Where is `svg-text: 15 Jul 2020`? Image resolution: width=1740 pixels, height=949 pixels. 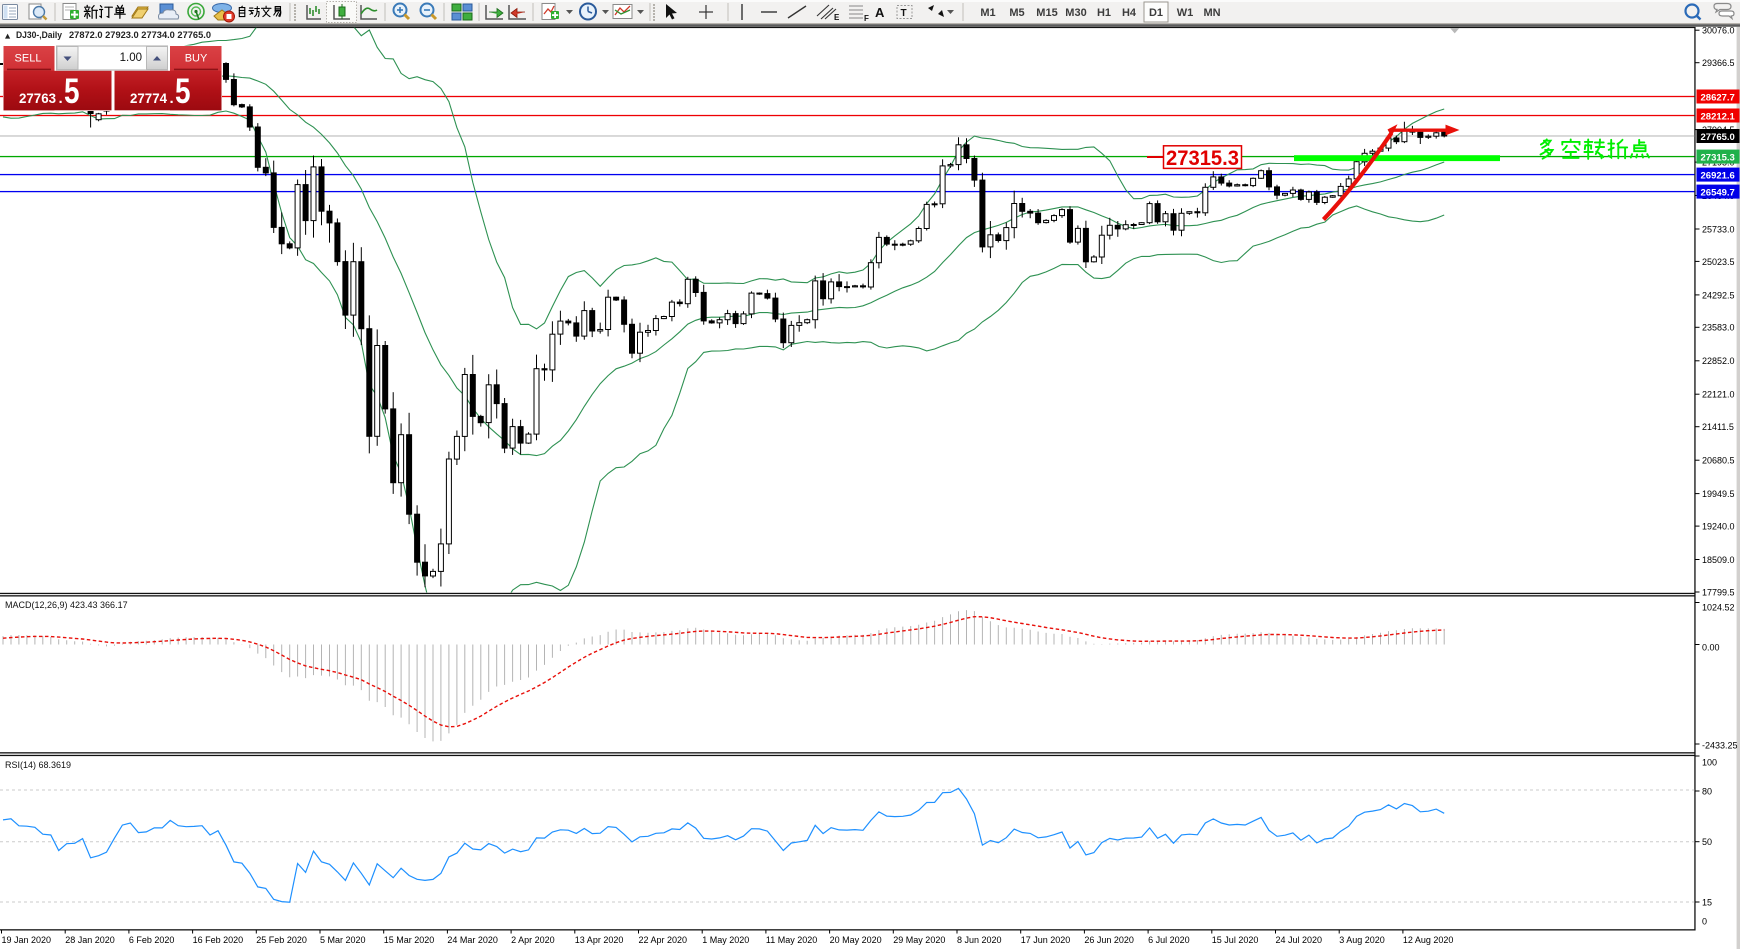
svg-text: 15 Jul 2020 is located at coordinates (1235, 940).